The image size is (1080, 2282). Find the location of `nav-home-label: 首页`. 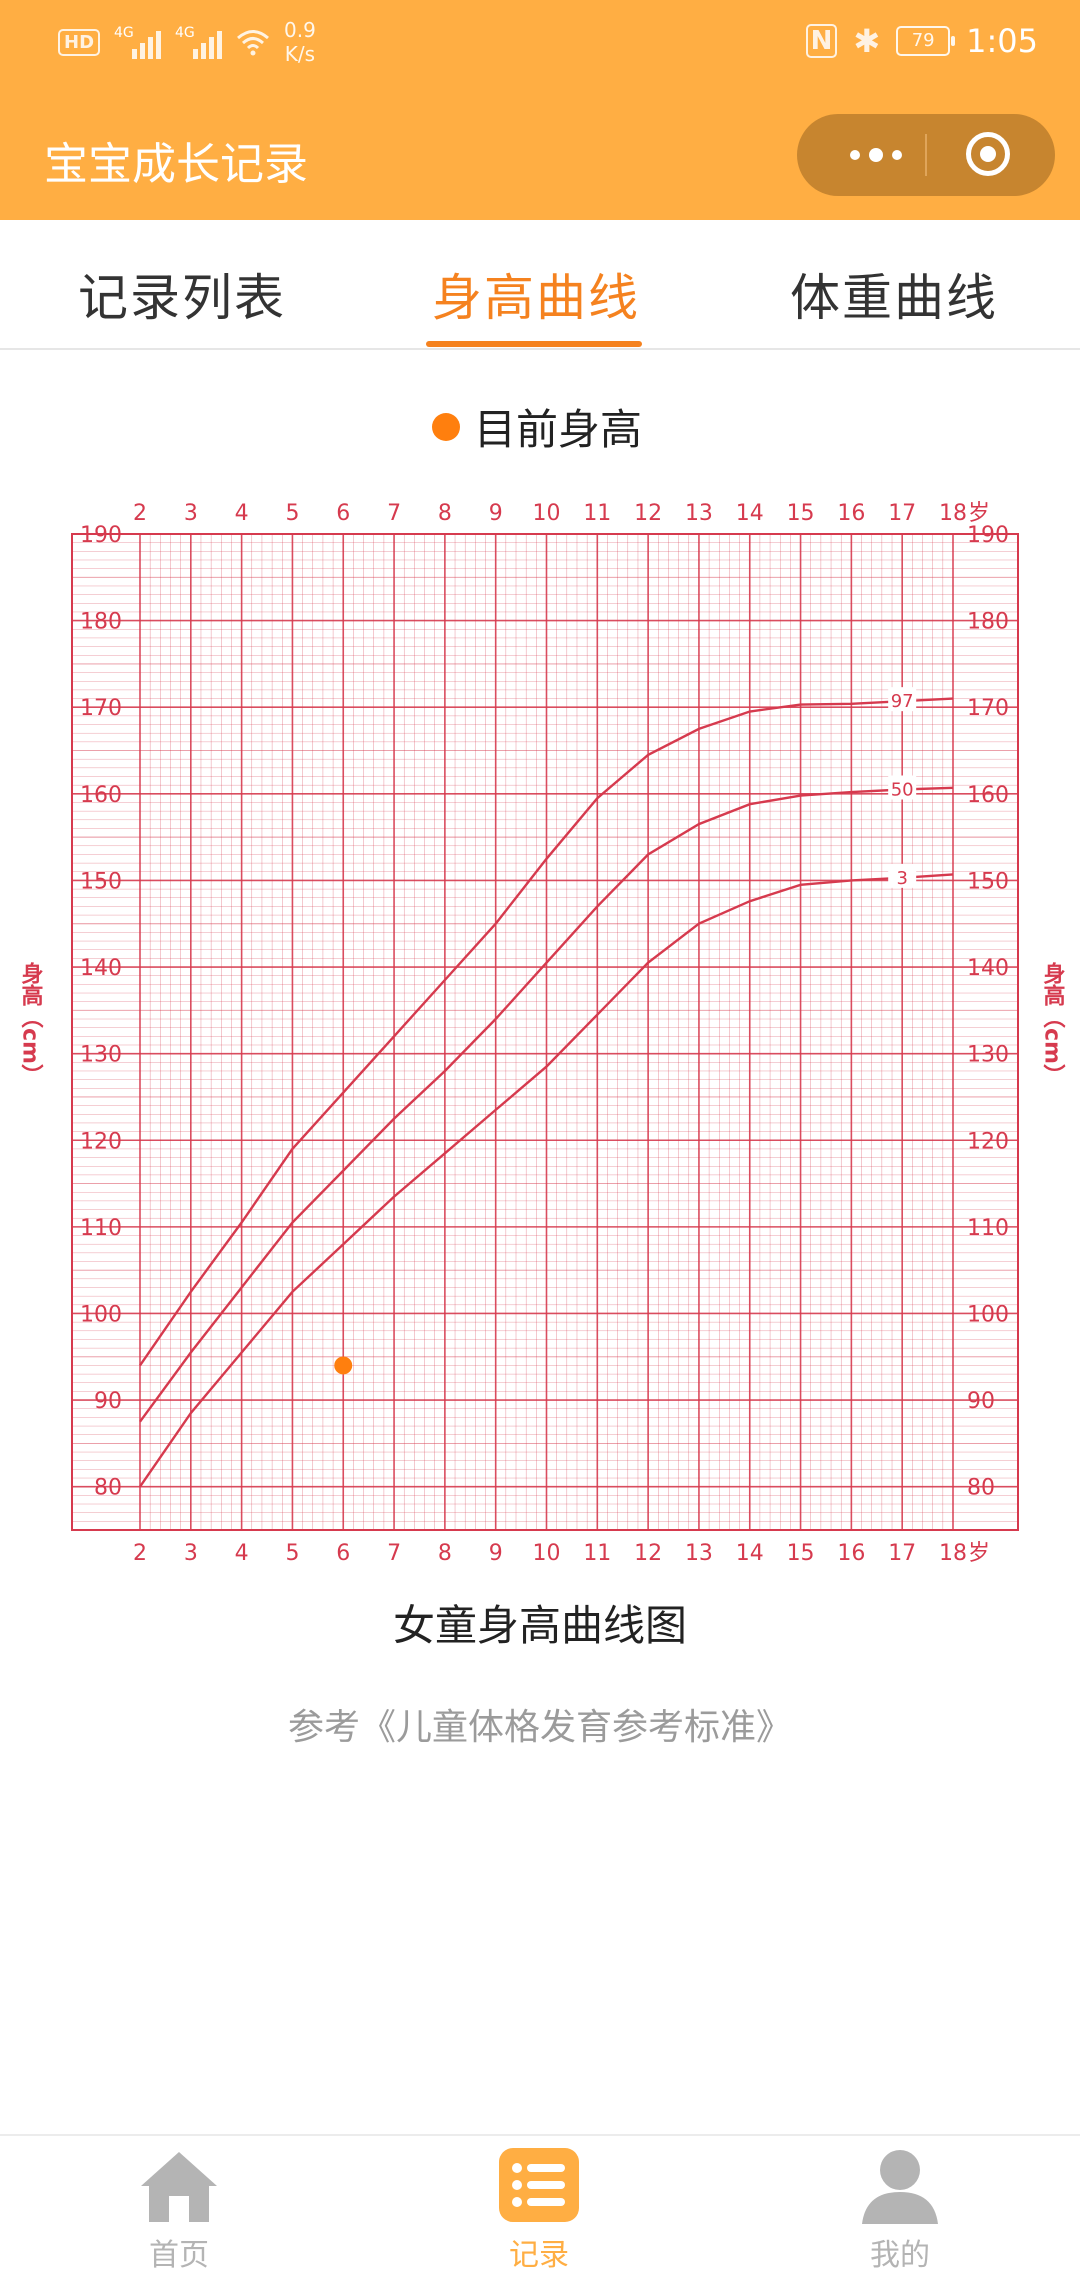

nav-home-label: 首页 is located at coordinates (179, 2255).